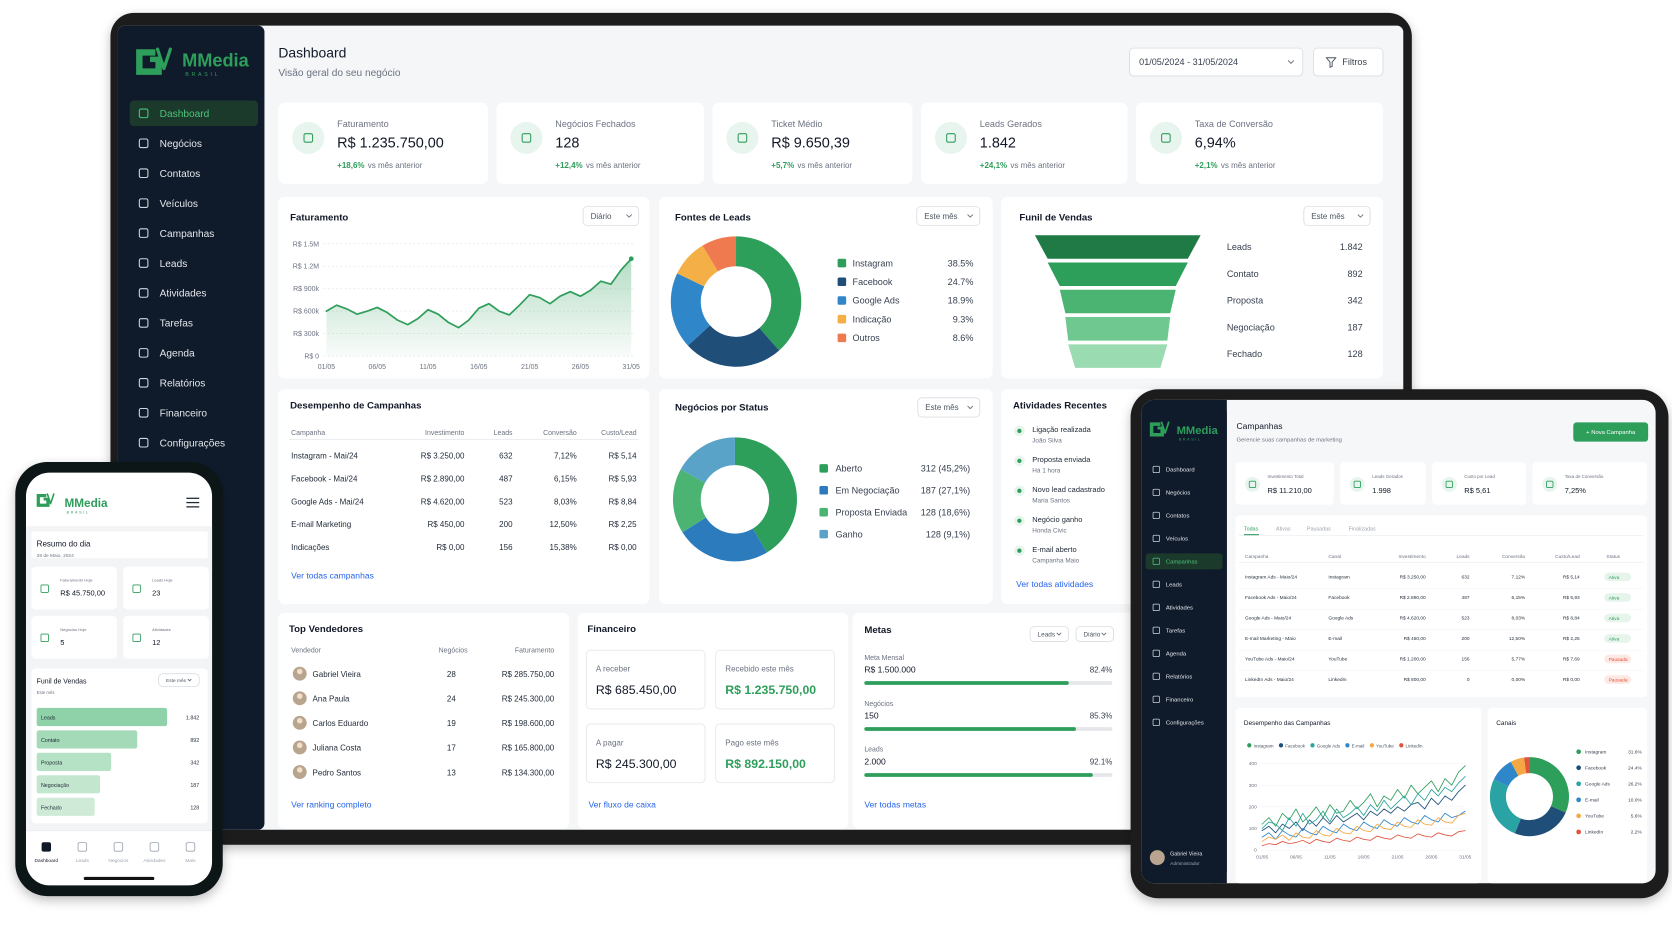 This screenshot has width=1672, height=941. I want to click on table-cell: R$ 0,00, so click(623, 547).